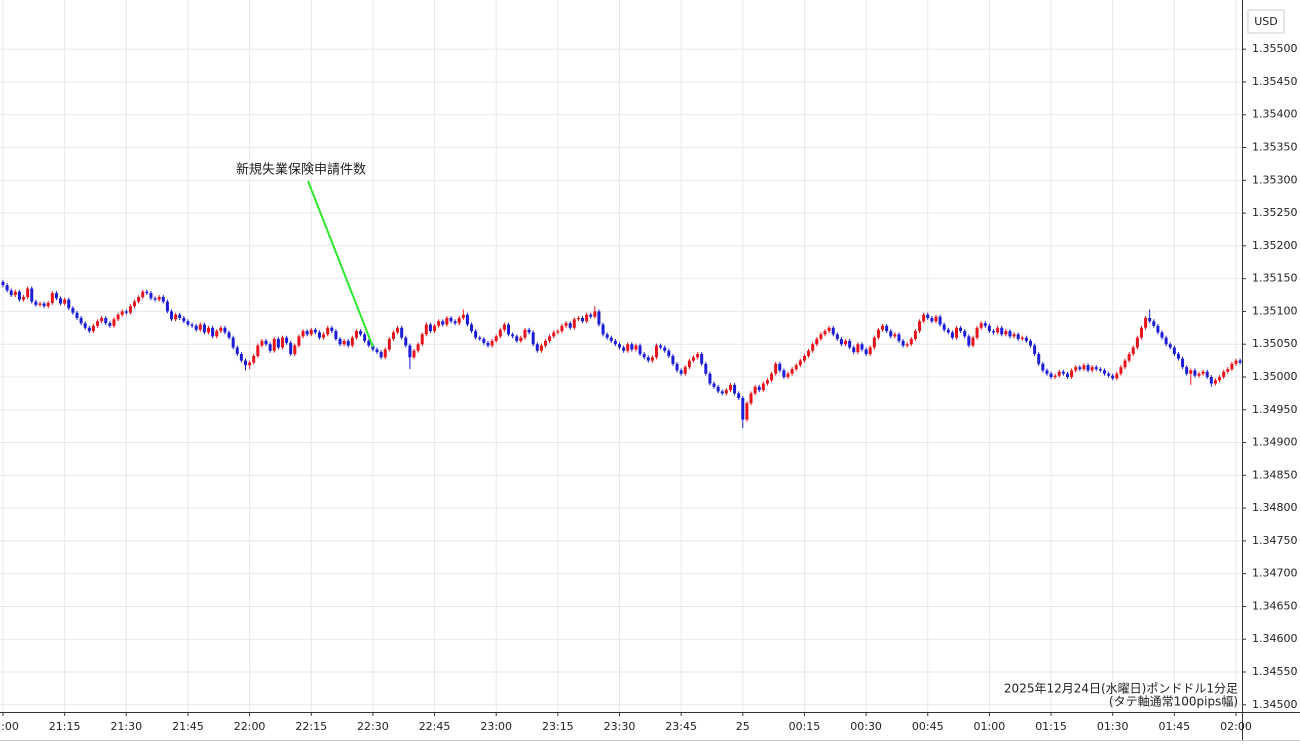 This screenshot has height=745, width=1300. I want to click on y-tick-label: 1.34650, so click(1275, 605).